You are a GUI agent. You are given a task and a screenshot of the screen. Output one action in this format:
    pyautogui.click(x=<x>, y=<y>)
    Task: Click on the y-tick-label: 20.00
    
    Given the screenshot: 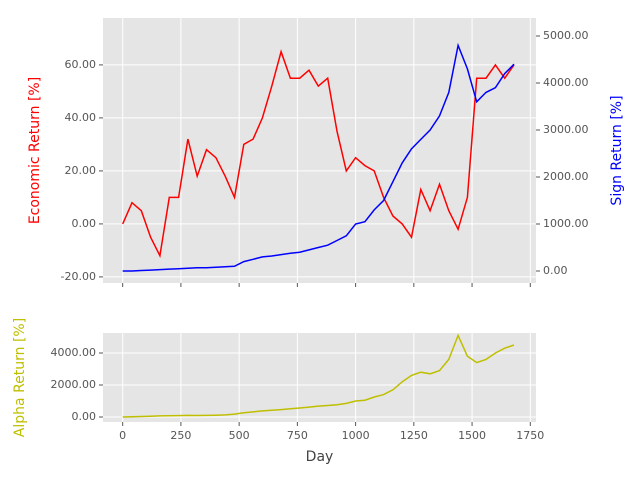 What is the action you would take?
    pyautogui.click(x=81, y=170)
    